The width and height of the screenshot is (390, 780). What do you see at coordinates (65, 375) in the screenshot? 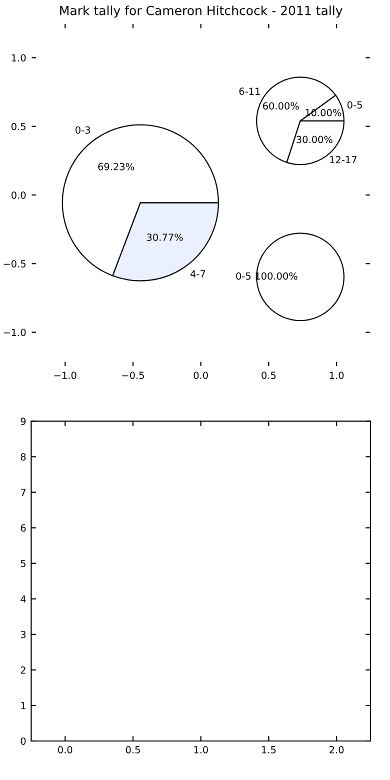
I see `x-tick-label: −1.0` at bounding box center [65, 375].